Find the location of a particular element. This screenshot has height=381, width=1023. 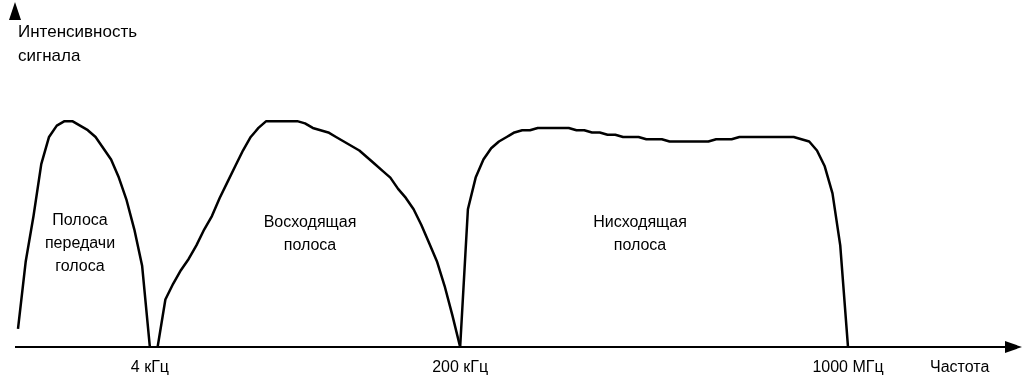

annotation: Полоса передачи голоса is located at coordinates (80, 243).